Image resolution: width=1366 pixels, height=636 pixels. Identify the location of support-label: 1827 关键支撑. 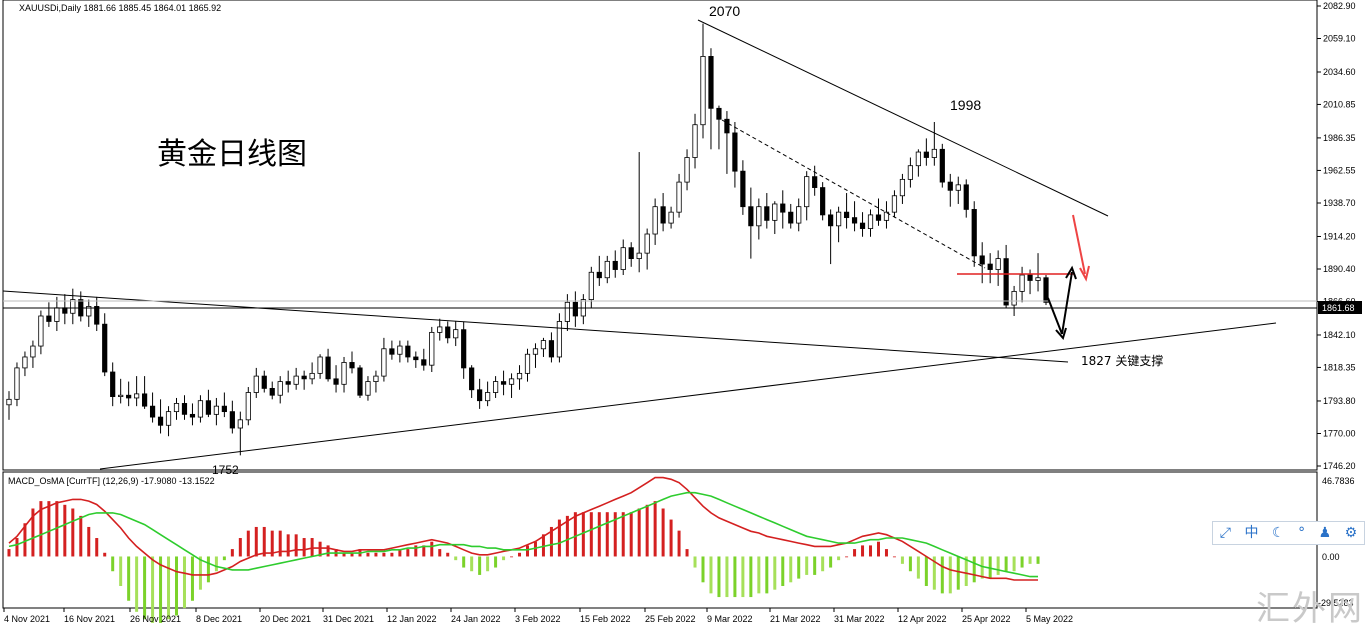
(1122, 360).